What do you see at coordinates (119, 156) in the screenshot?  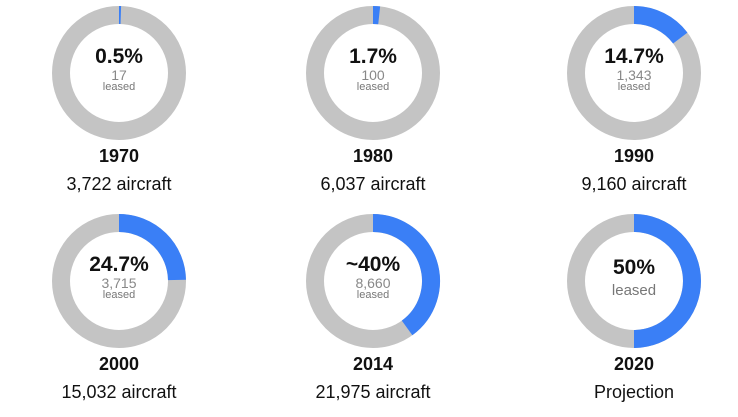 I see `year-label: 1970` at bounding box center [119, 156].